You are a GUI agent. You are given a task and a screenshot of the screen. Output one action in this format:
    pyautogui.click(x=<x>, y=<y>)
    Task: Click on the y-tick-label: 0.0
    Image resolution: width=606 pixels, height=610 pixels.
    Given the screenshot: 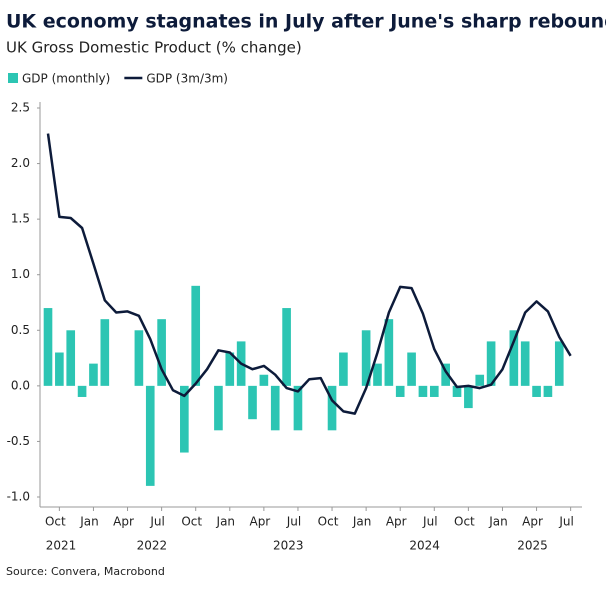 What is the action you would take?
    pyautogui.click(x=20, y=385)
    